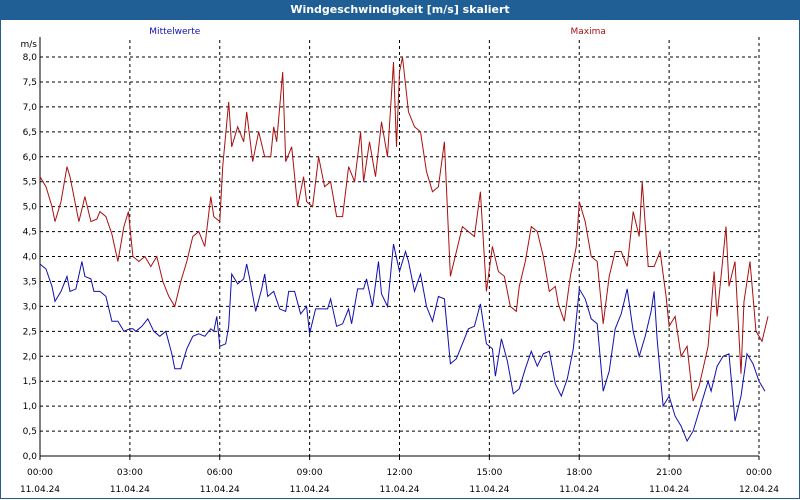 This screenshot has width=800, height=500. What do you see at coordinates (30, 407) in the screenshot?
I see `y-tick-label: 1,0` at bounding box center [30, 407].